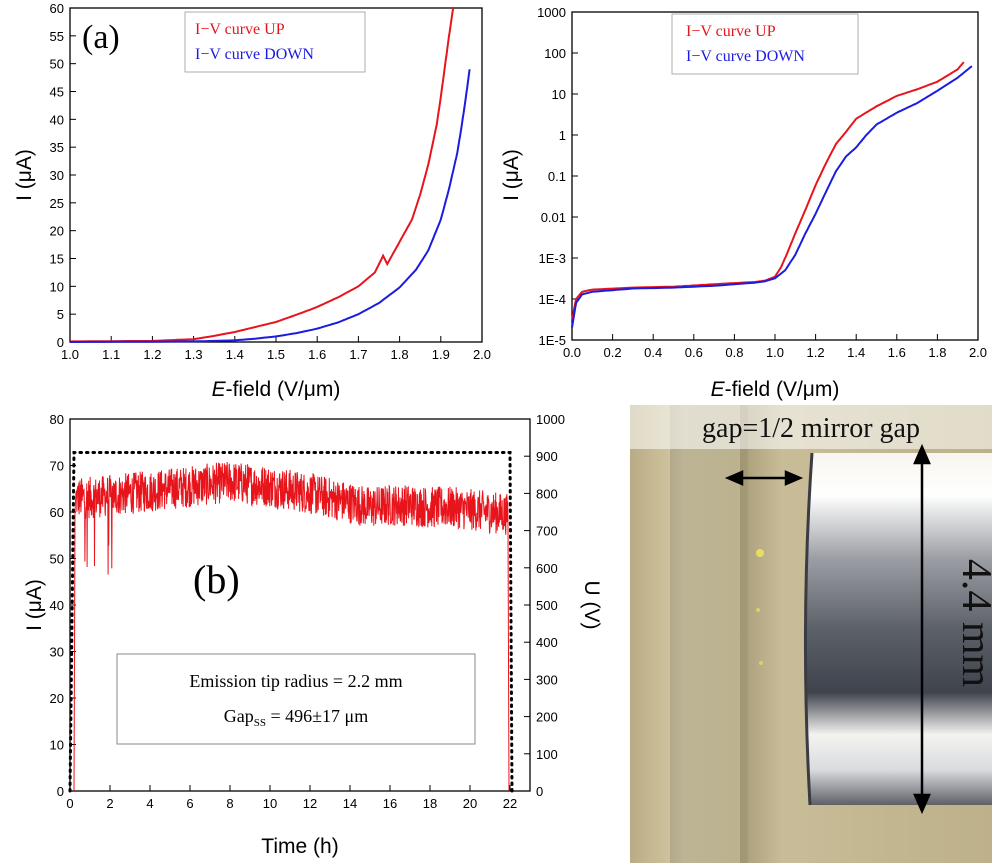  What do you see at coordinates (101, 37) in the screenshot?
I see `panel-label: (a)` at bounding box center [101, 37].